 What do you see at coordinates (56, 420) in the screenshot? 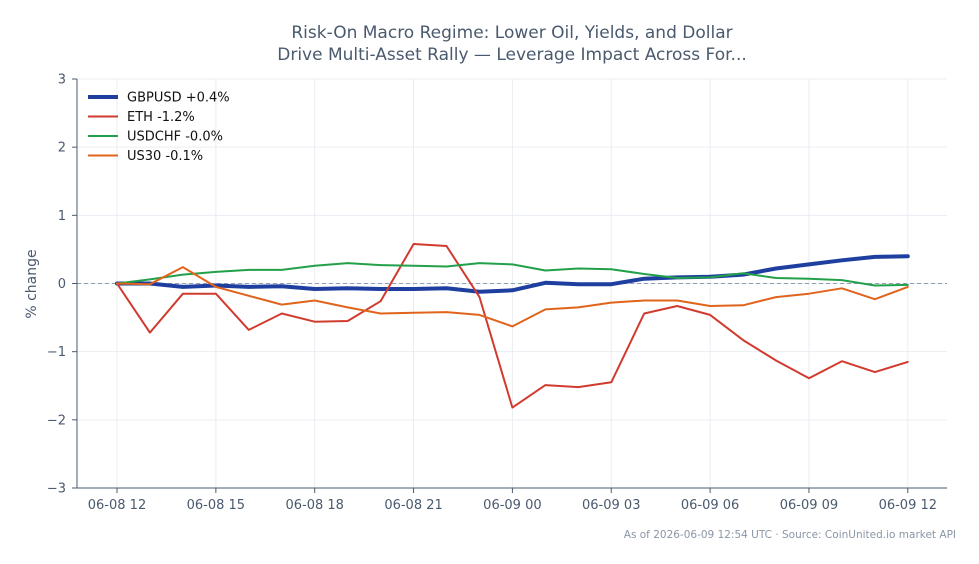
I see `y-tick-label: −2` at bounding box center [56, 420].